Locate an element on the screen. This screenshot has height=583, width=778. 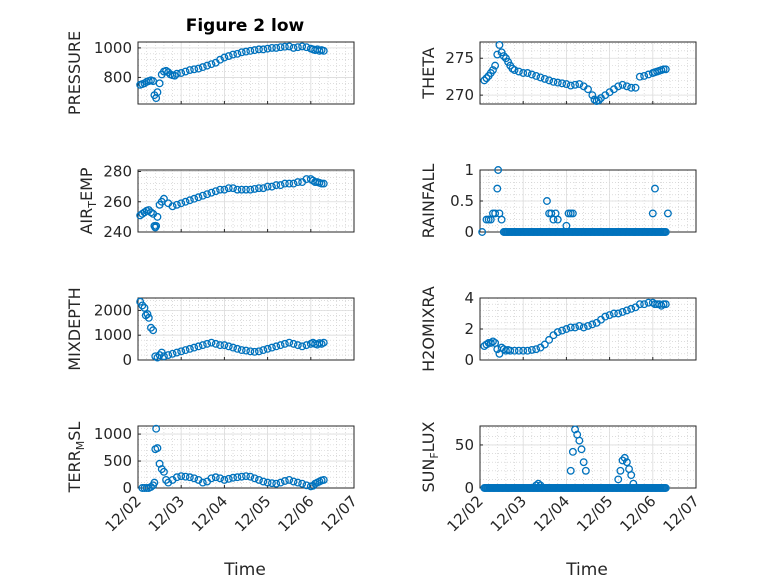
h2omixra-ytick-label: 2 is located at coordinates (469, 329).